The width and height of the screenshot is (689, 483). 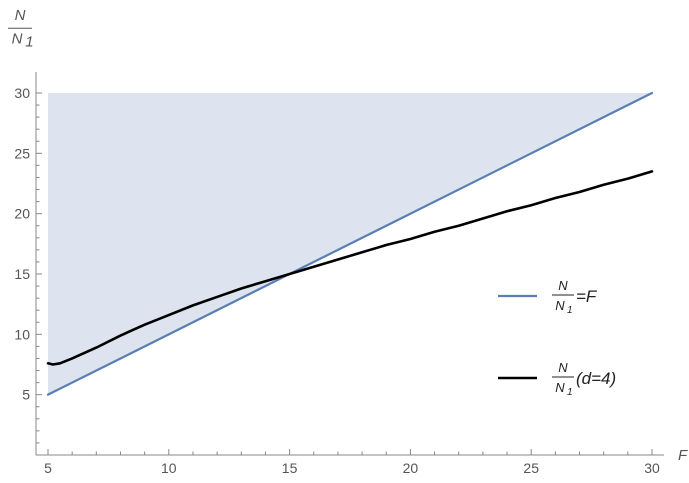 What do you see at coordinates (20, 15) in the screenshot?
I see `y-axis-title-numerator: N` at bounding box center [20, 15].